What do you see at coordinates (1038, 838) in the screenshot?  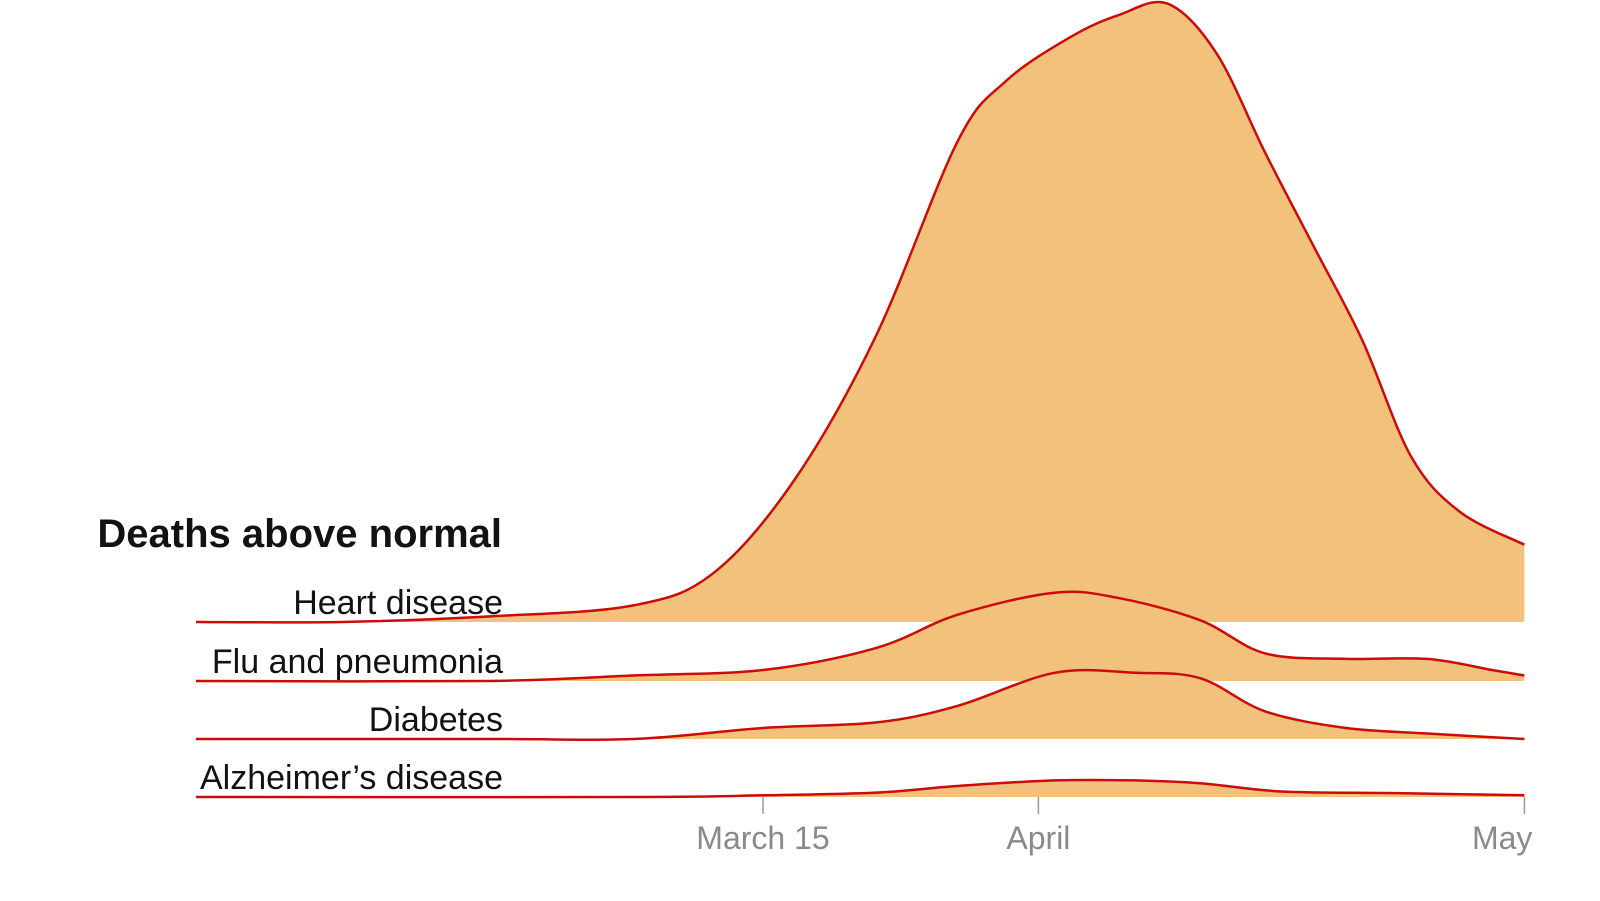 I see `x-tick-label-2: April` at bounding box center [1038, 838].